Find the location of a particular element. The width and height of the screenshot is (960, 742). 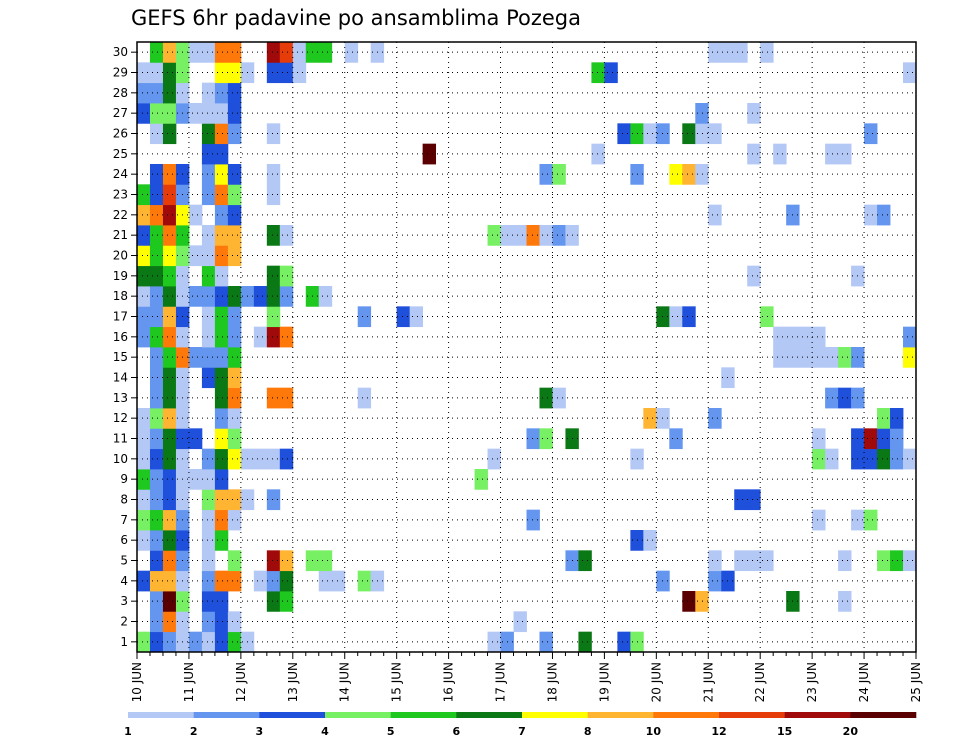

y-tick-label: 17 is located at coordinates (120, 317).